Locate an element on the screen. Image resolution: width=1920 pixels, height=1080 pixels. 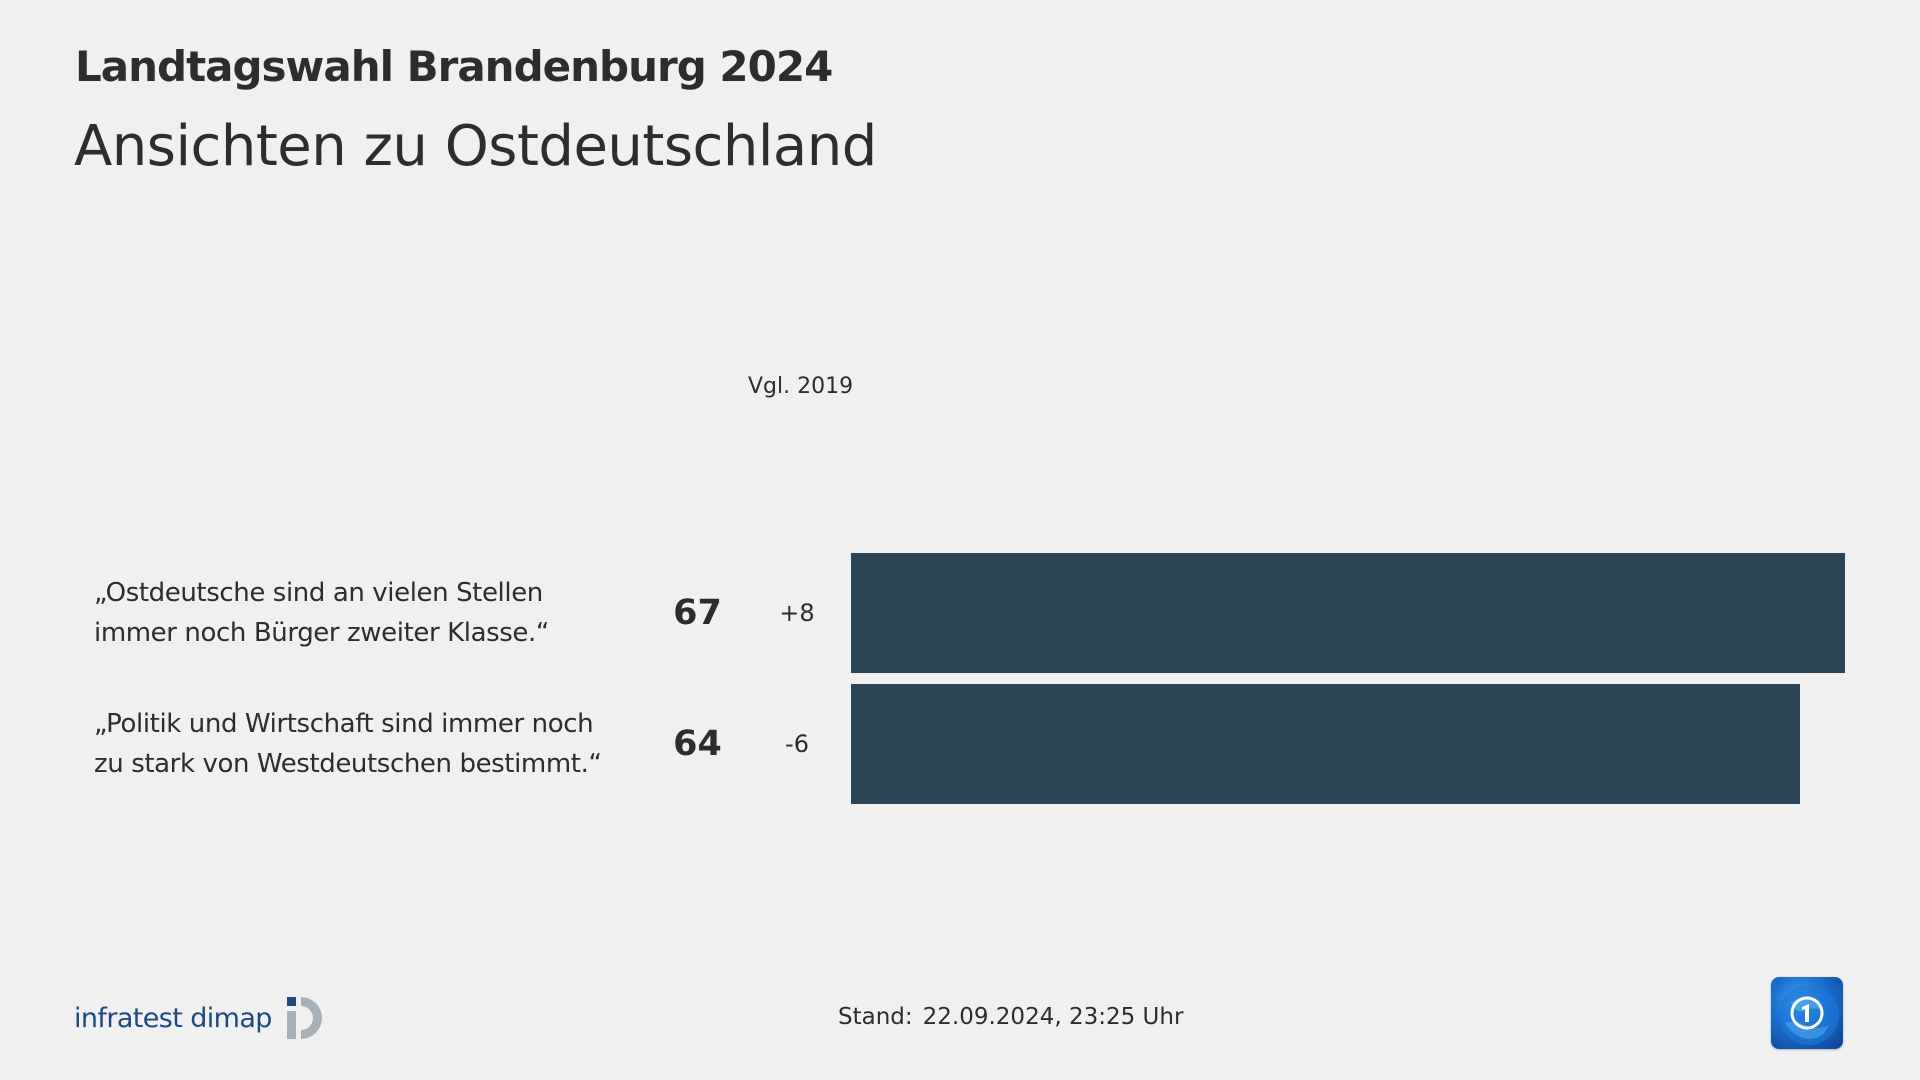
tagesschau-globe-icon is located at coordinates (1807, 1013).